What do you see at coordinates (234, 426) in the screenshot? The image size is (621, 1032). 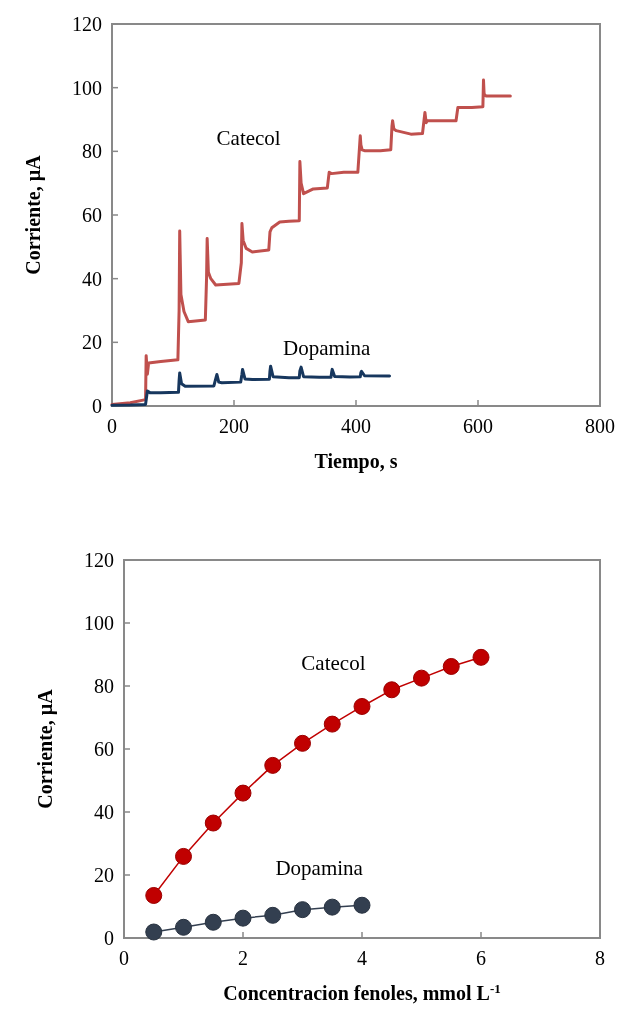 I see `x-tick-label: 200` at bounding box center [234, 426].